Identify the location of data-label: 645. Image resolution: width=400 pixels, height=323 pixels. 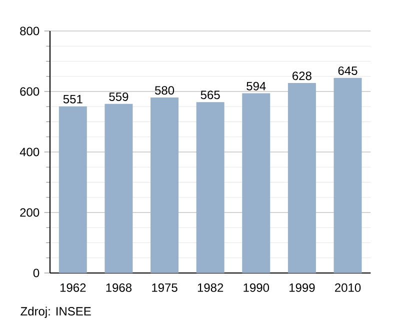
(348, 70).